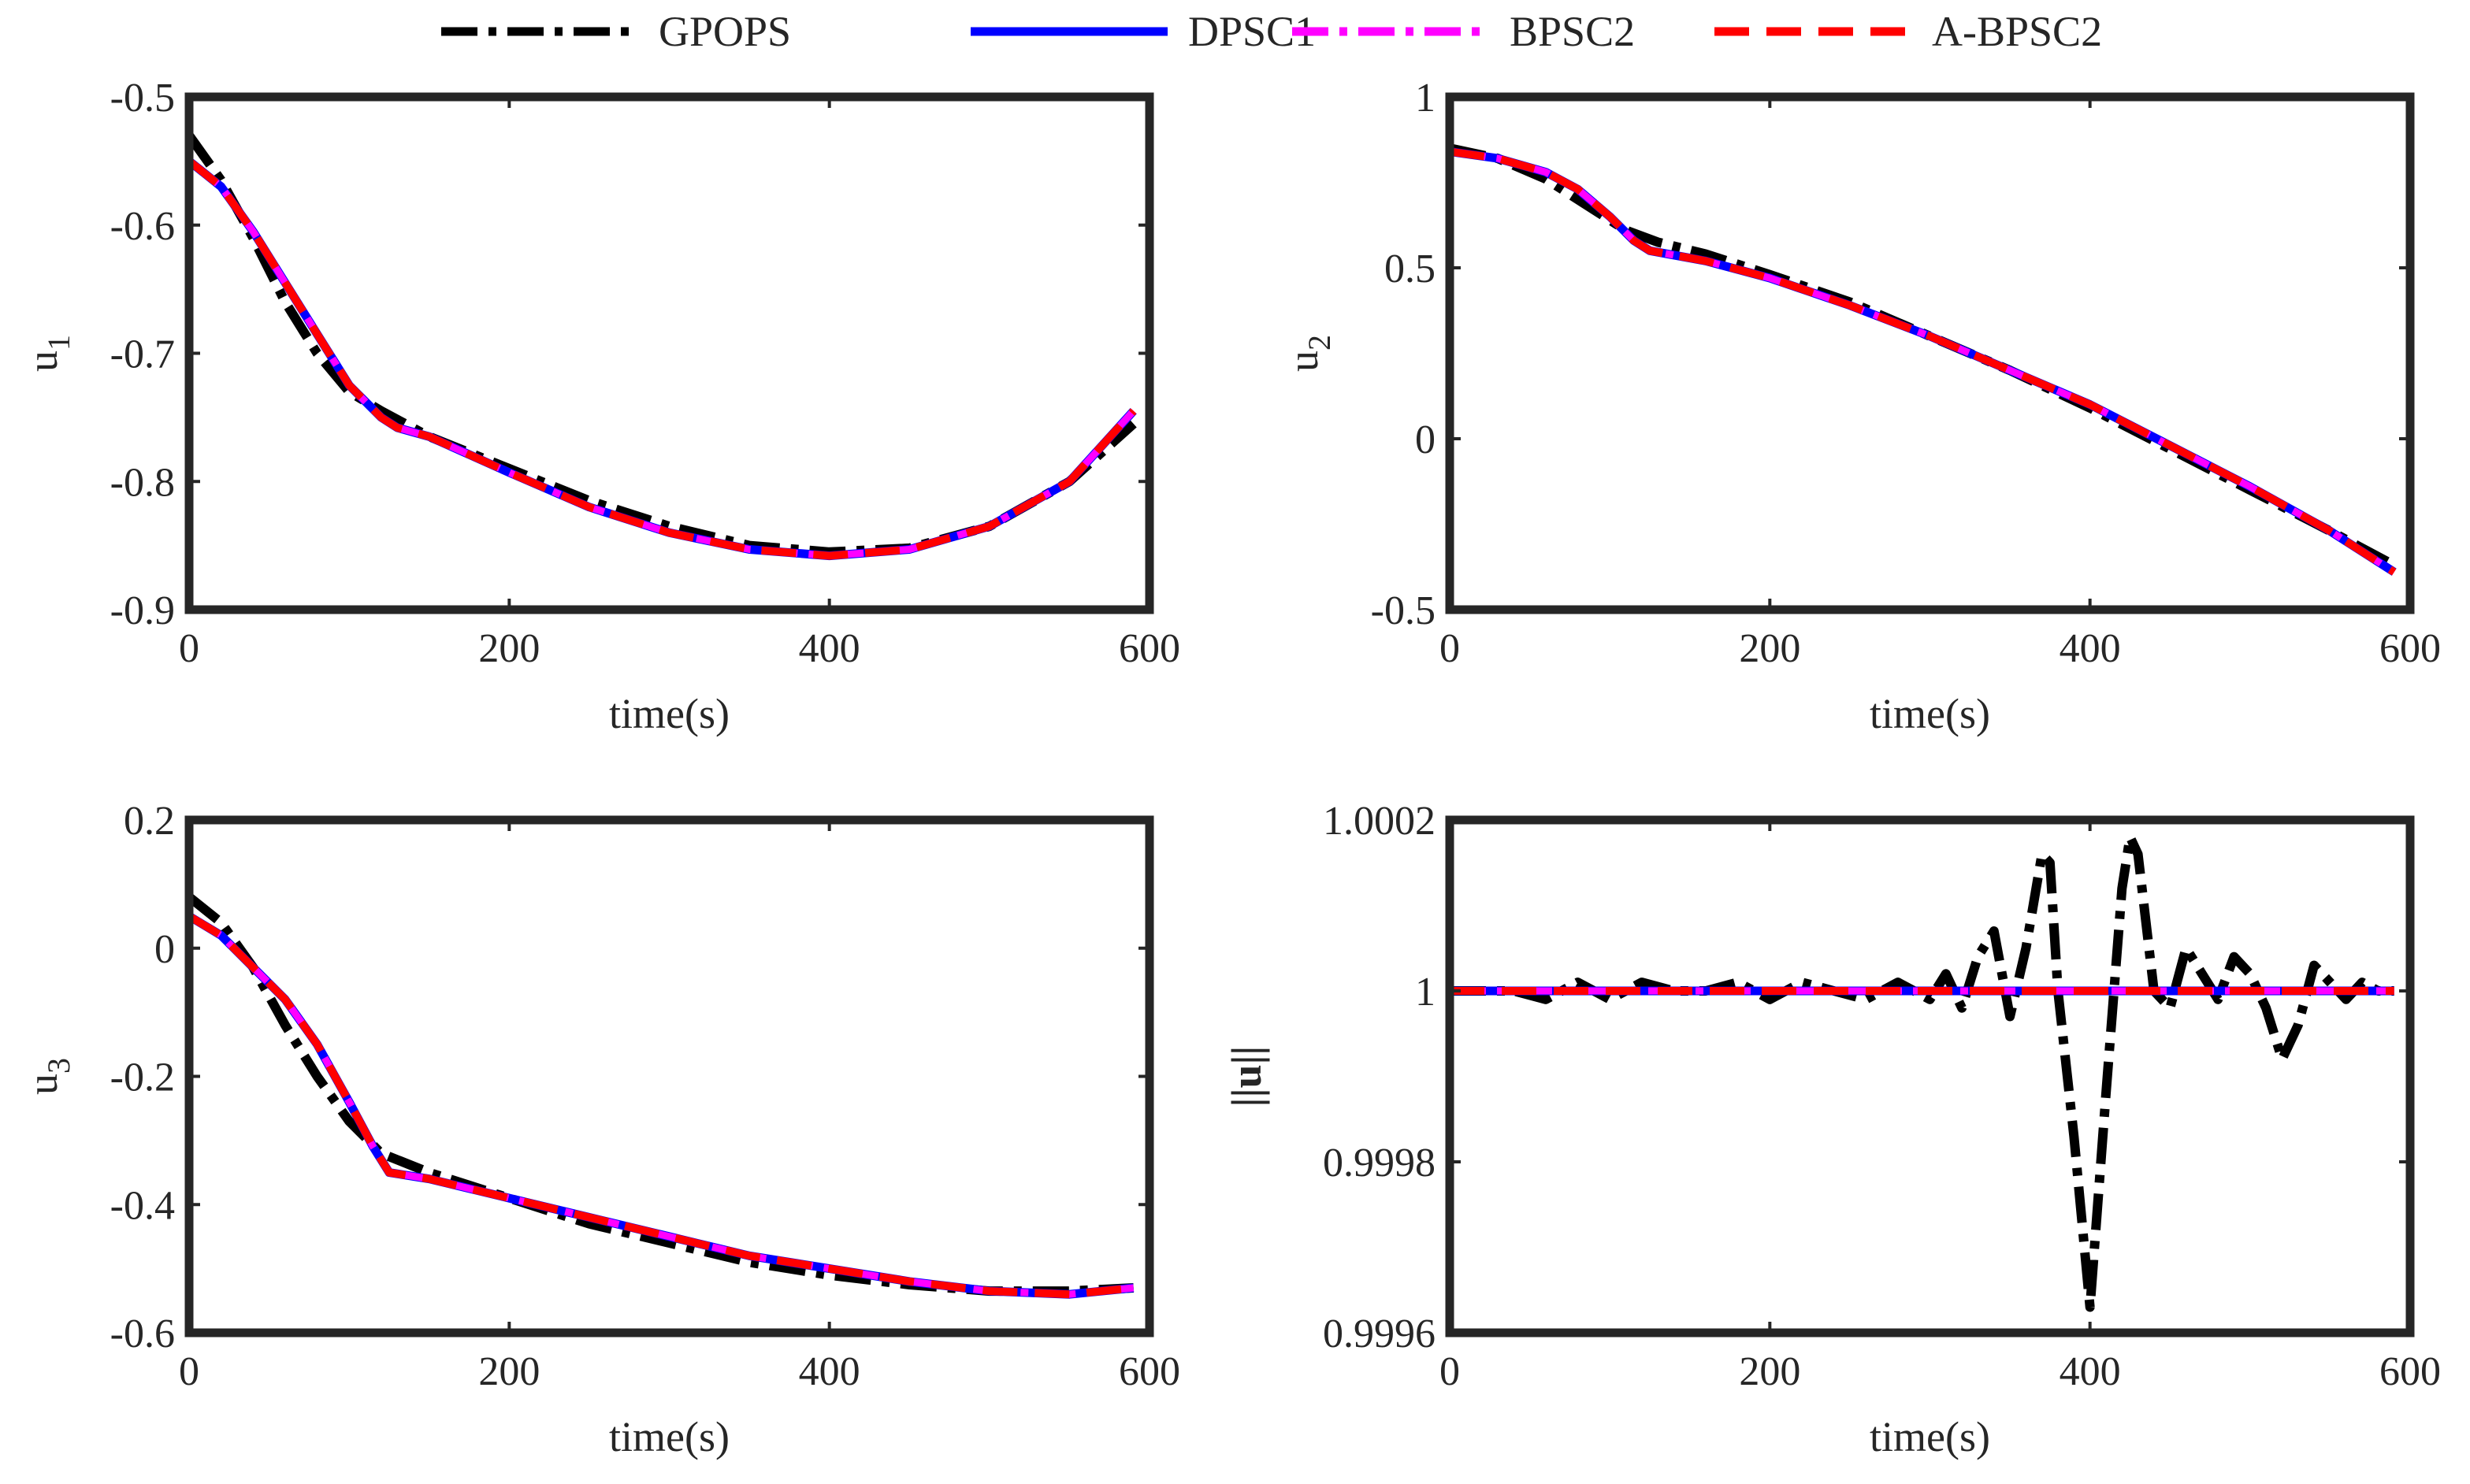  I want to click on y-axis-label: u1, so click(47, 354).